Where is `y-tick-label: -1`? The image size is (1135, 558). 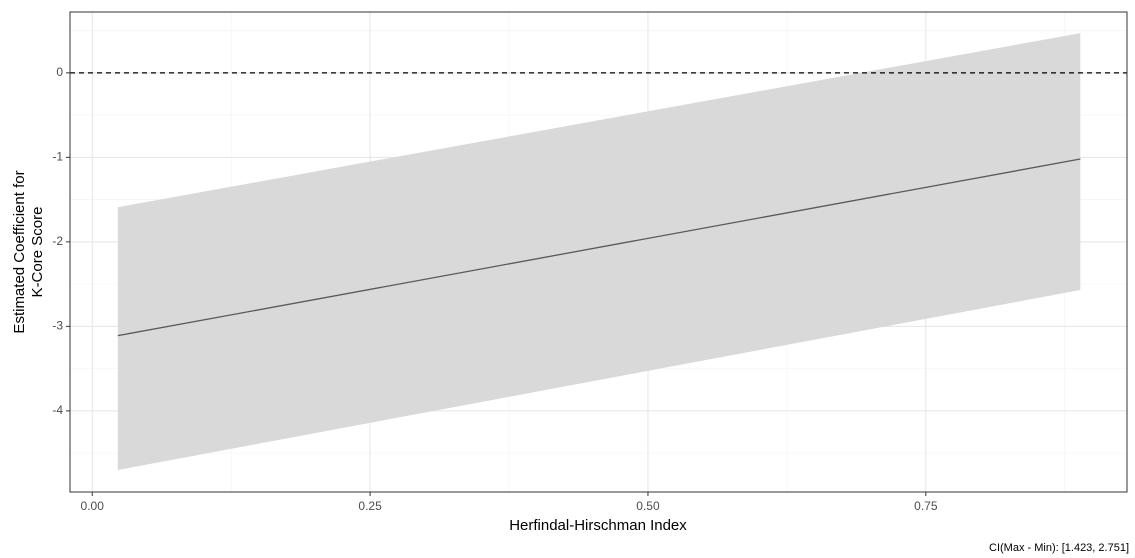 y-tick-label: -1 is located at coordinates (57, 157).